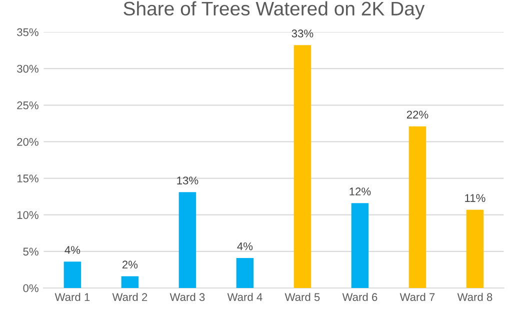 The height and width of the screenshot is (320, 514). Describe the element at coordinates (27, 178) in the screenshot. I see `y-tick-label: 15%` at that location.